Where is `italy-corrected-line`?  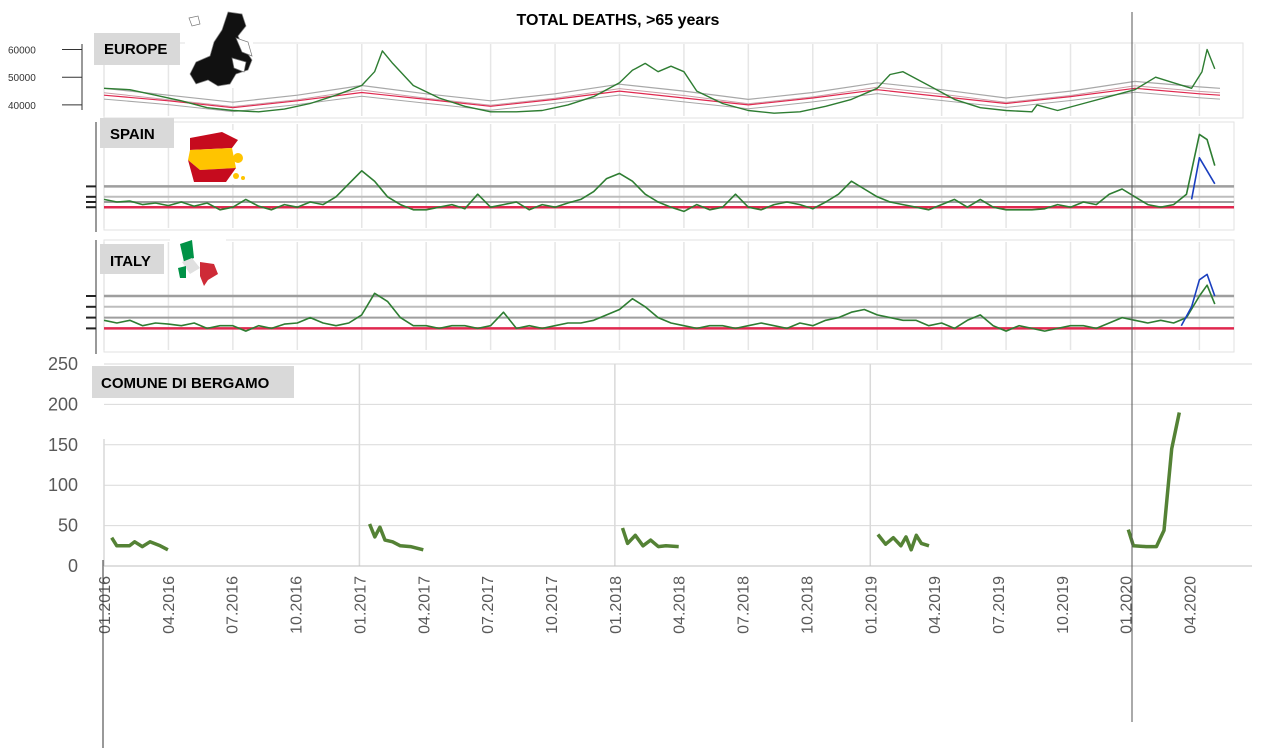 italy-corrected-line is located at coordinates (1198, 300).